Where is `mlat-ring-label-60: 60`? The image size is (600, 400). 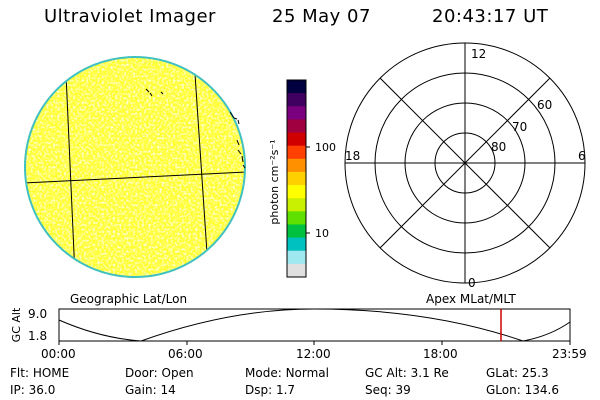 mlat-ring-label-60: 60 is located at coordinates (544, 105).